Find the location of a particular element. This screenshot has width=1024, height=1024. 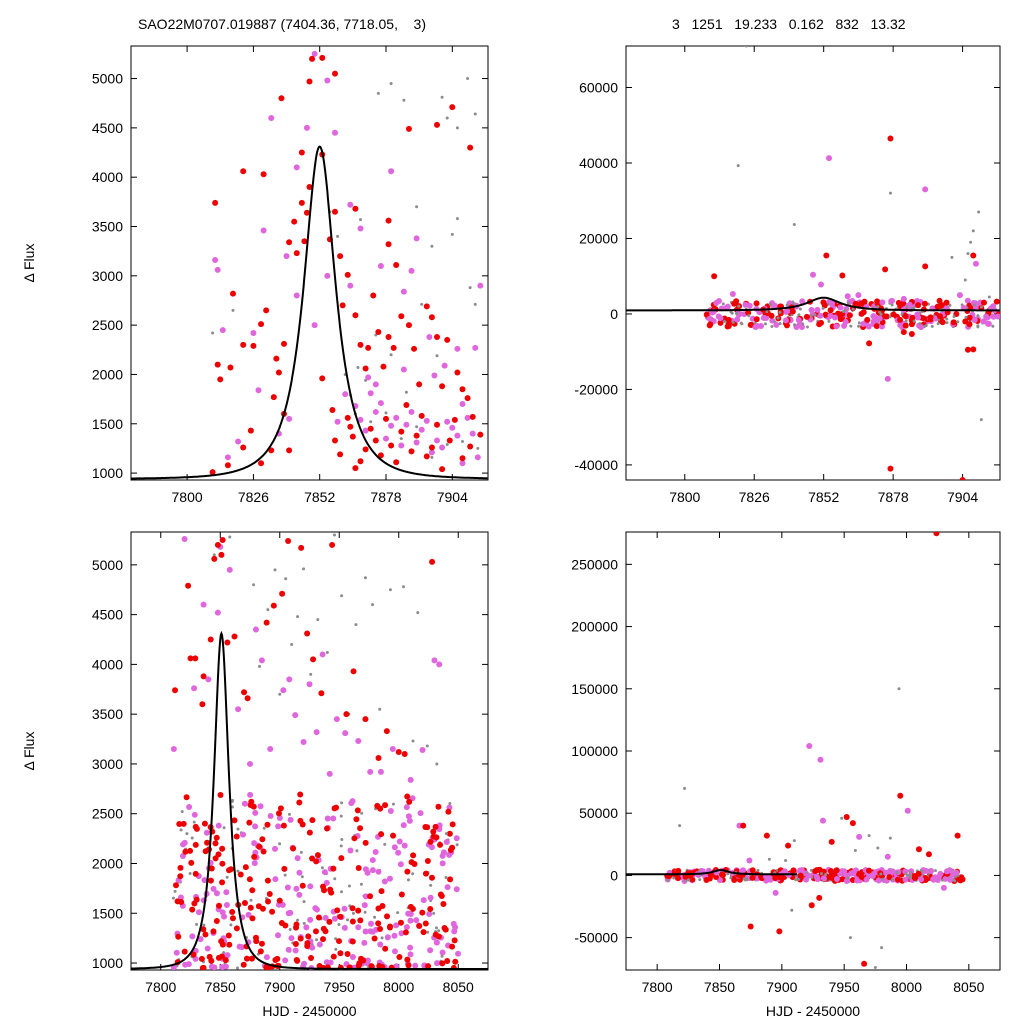

y-axis-label: Δ Flux is located at coordinates (29, 751).